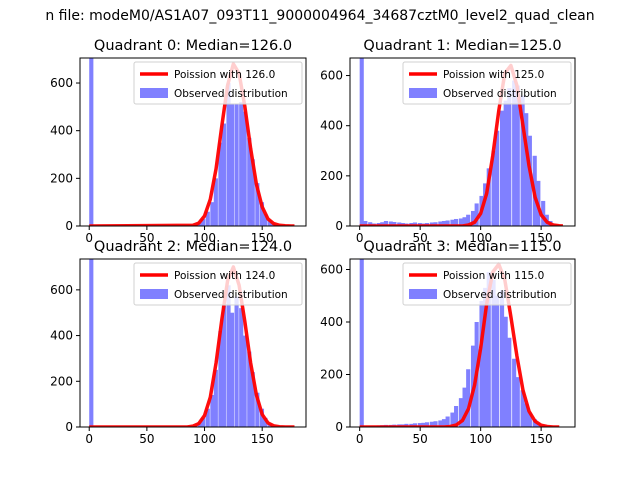 The image size is (640, 480). I want to click on quadrant-3-x-tick-label: 0, so click(360, 439).